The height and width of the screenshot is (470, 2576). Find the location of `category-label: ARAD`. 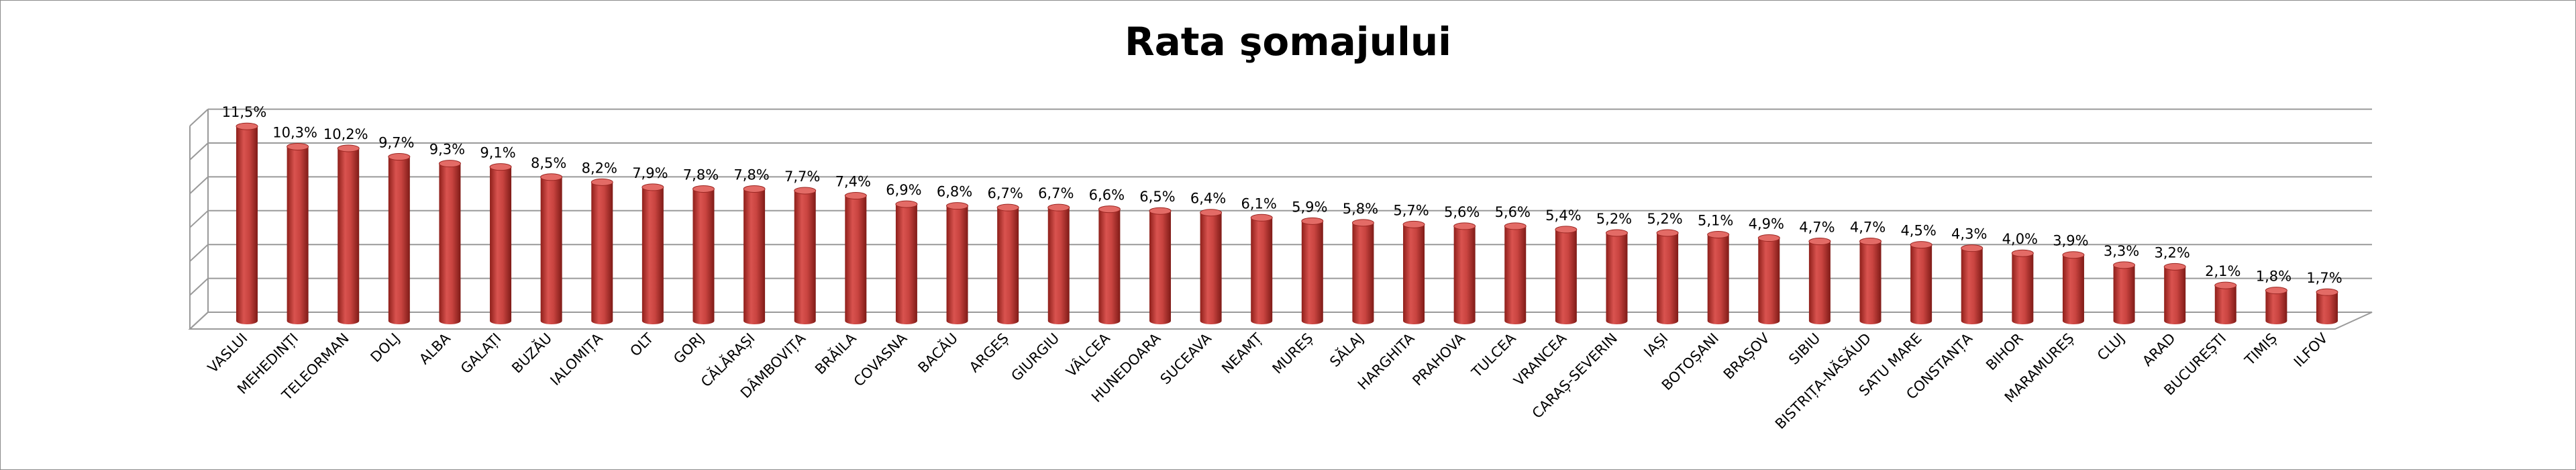

category-label: ARAD is located at coordinates (2158, 349).